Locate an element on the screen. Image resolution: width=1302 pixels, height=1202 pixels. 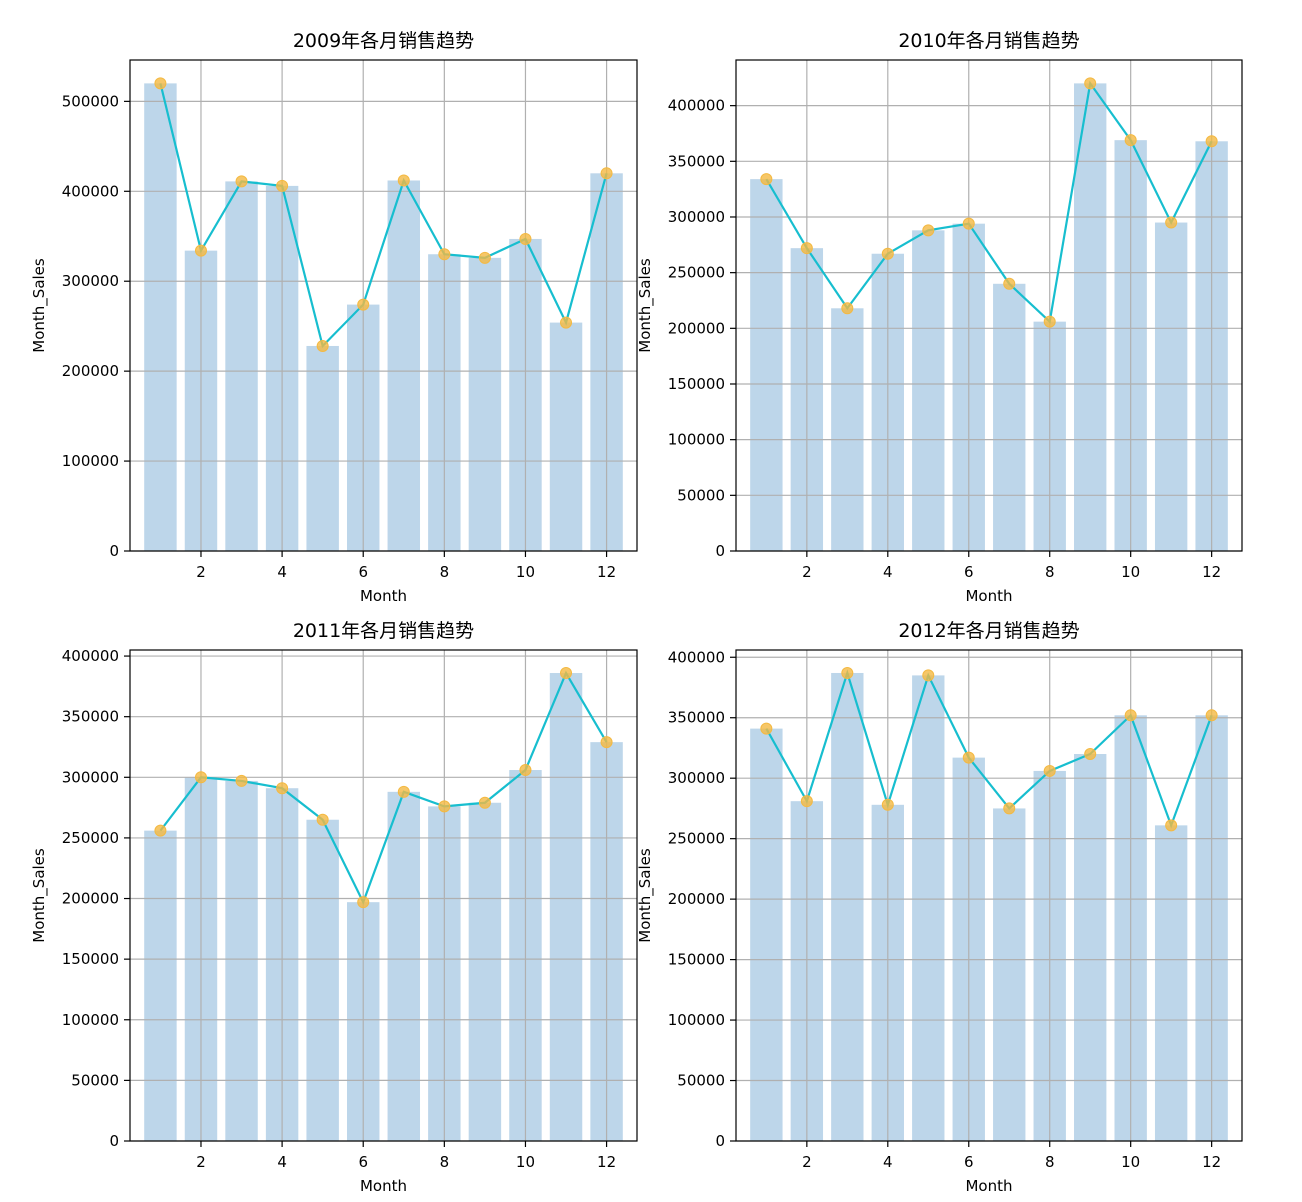
y-tick-label: 50000 is located at coordinates (701, 495).